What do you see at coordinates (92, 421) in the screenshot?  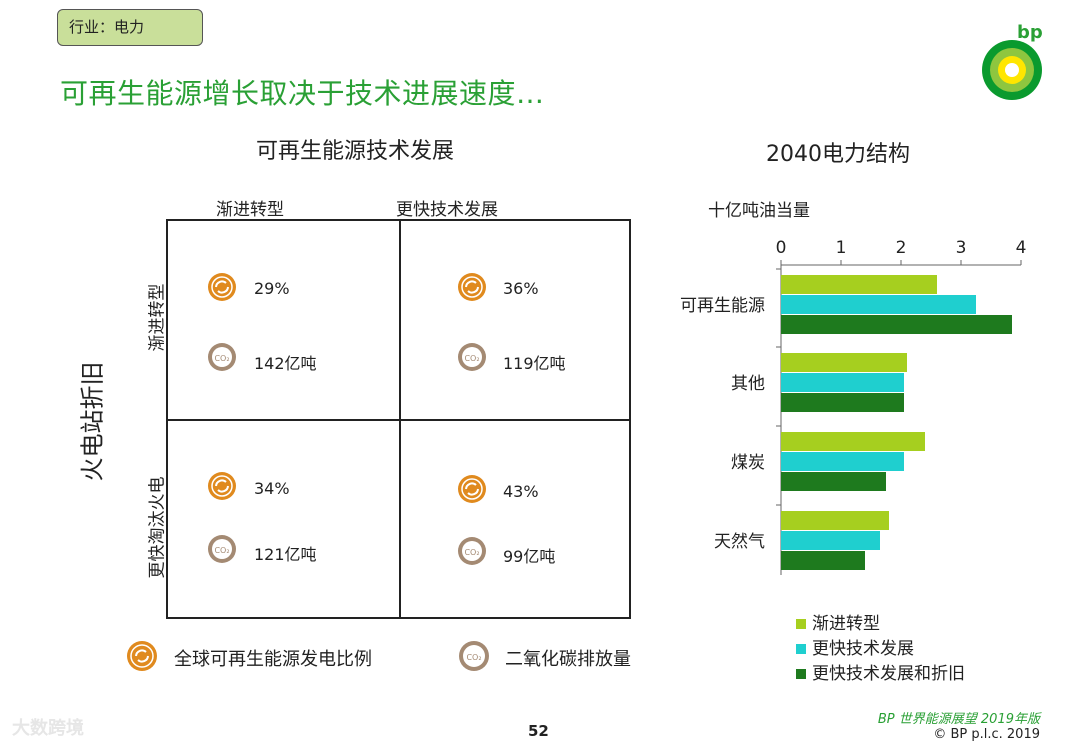 I see `y-axis-title: 火电站折旧` at bounding box center [92, 421].